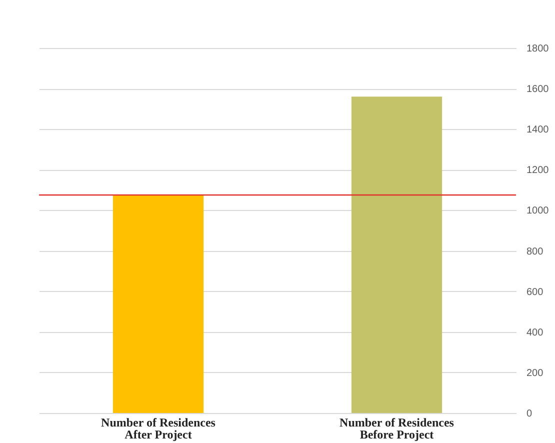 The width and height of the screenshot is (555, 443). I want to click on y-tick-label: 800, so click(535, 252).